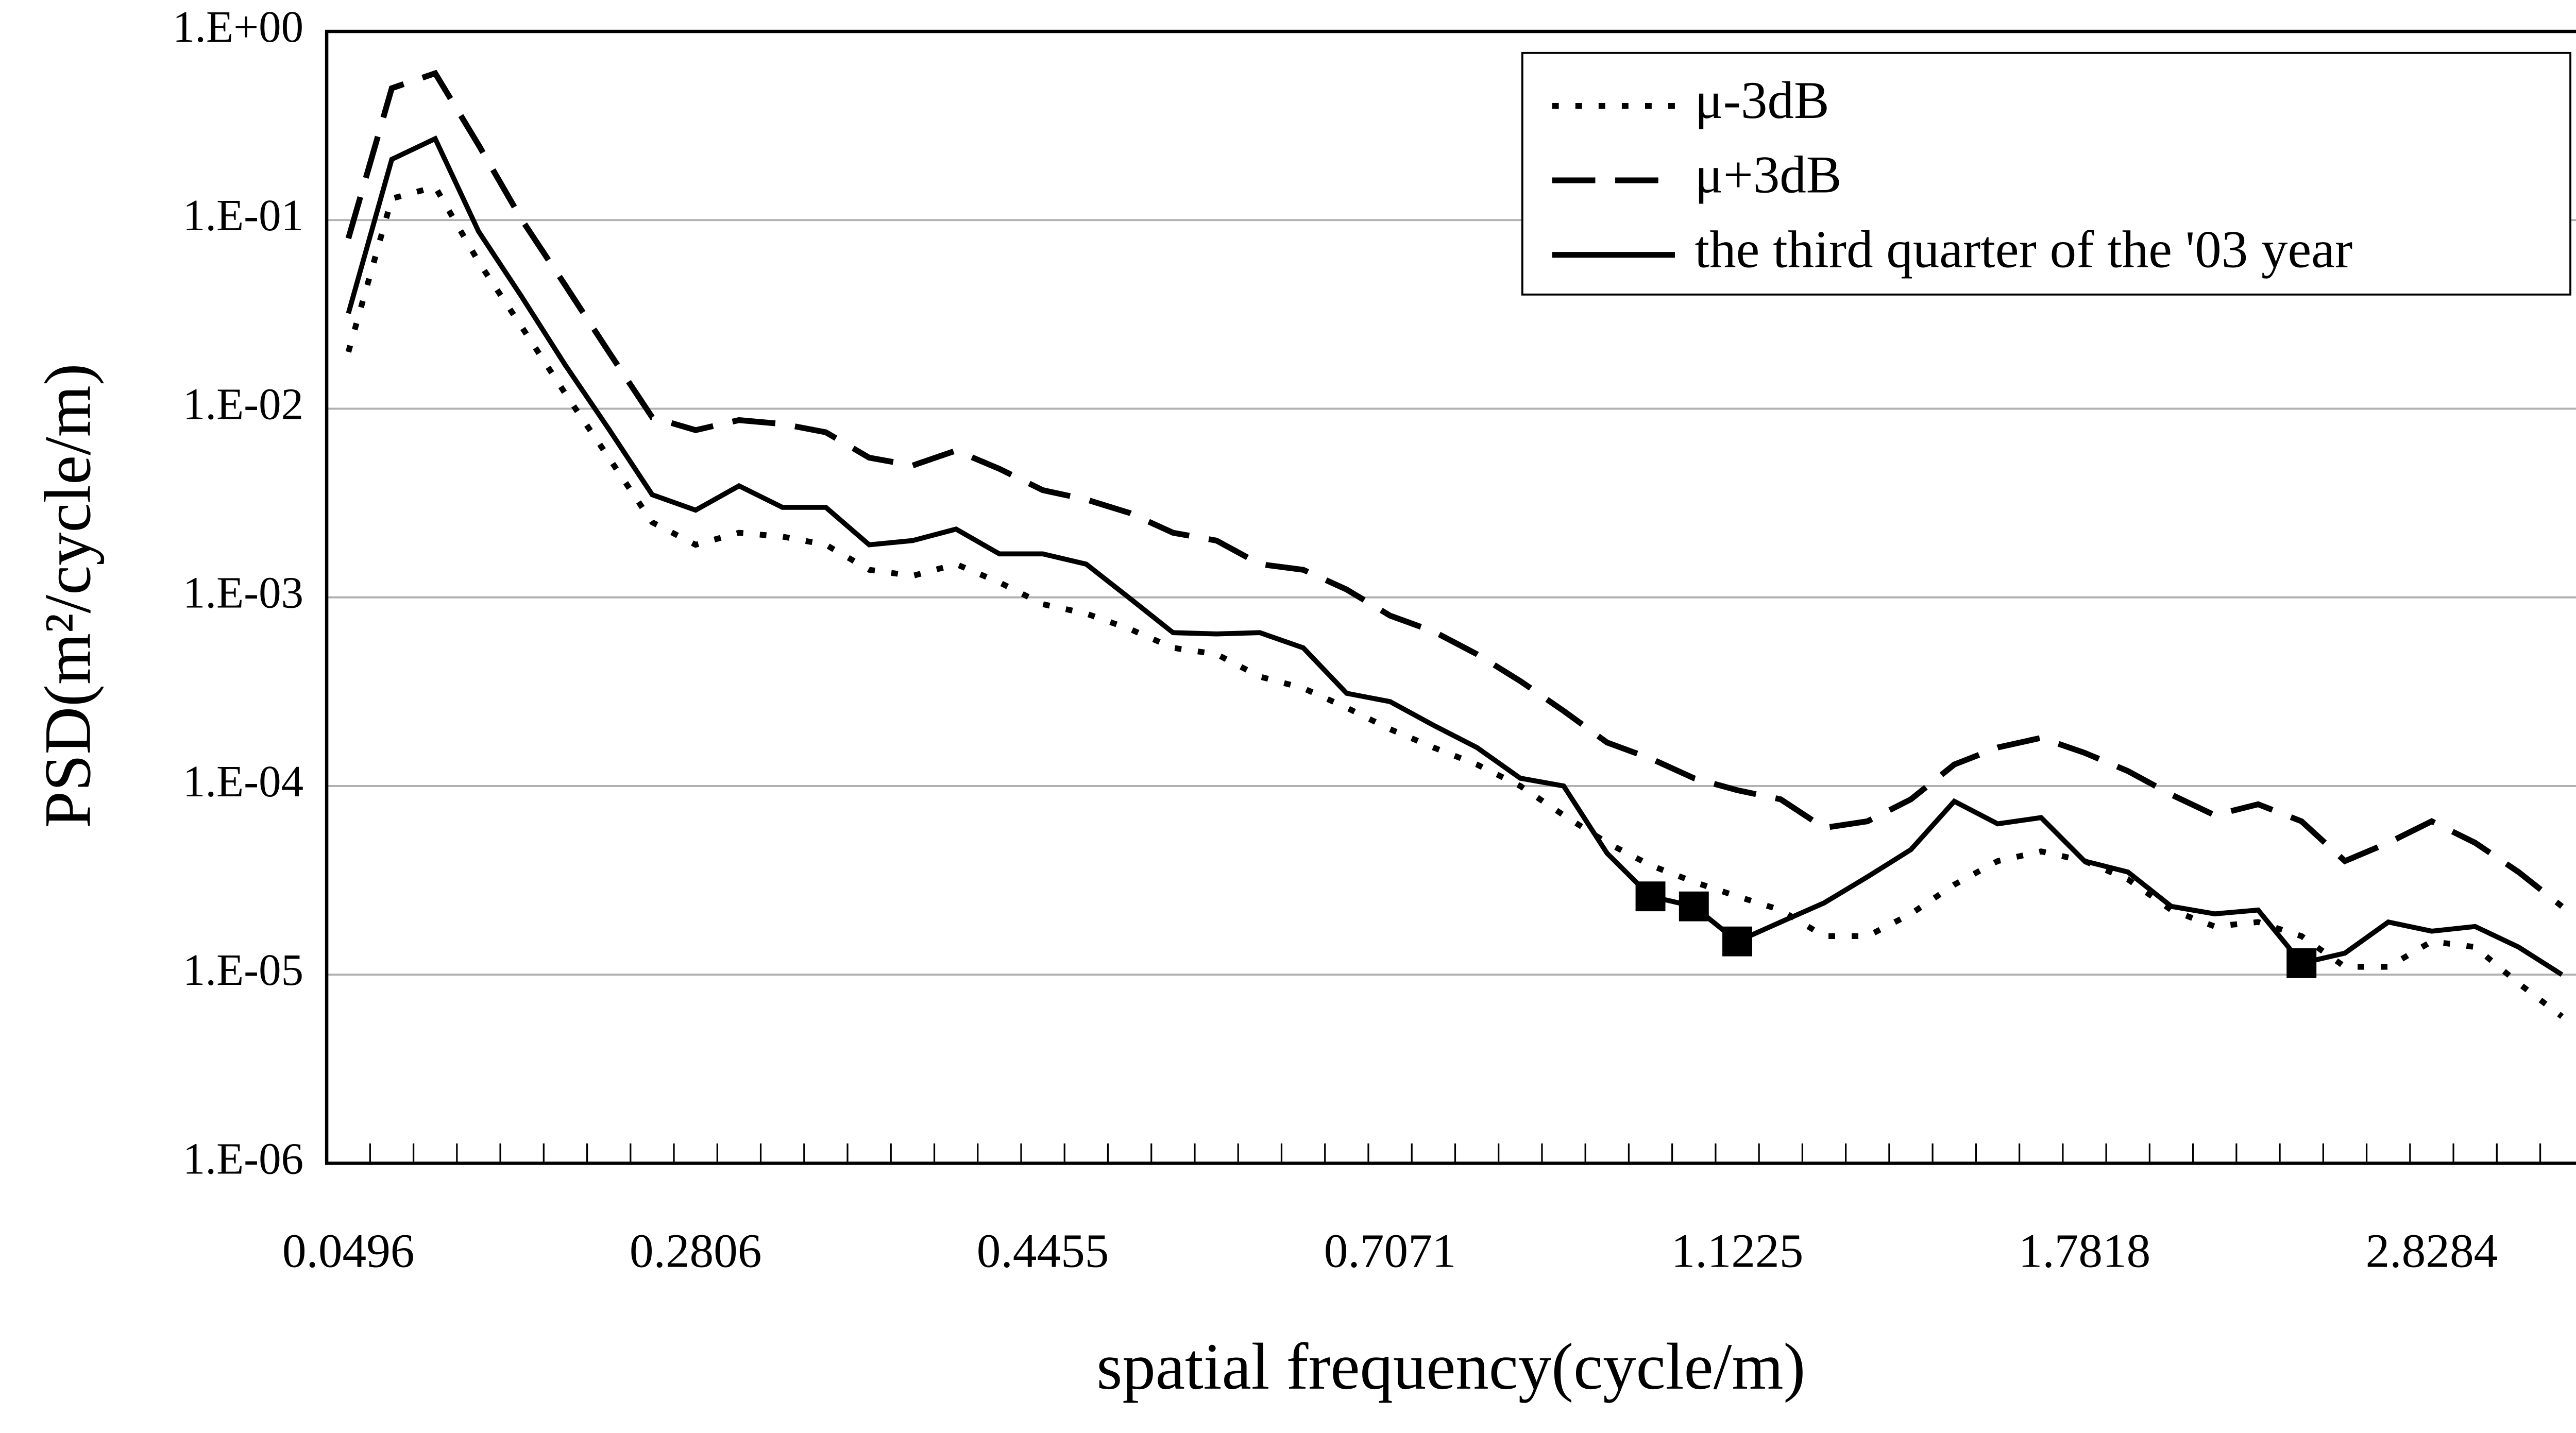 The height and width of the screenshot is (1433, 2576). What do you see at coordinates (1762, 100) in the screenshot?
I see `legend-label: μ-3dB` at bounding box center [1762, 100].